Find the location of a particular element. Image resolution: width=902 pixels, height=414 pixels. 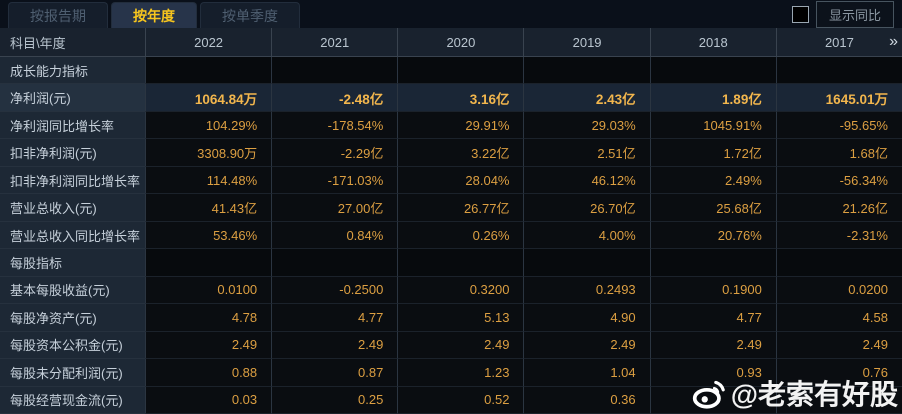

cell-value: 114.48% is located at coordinates (208, 180).